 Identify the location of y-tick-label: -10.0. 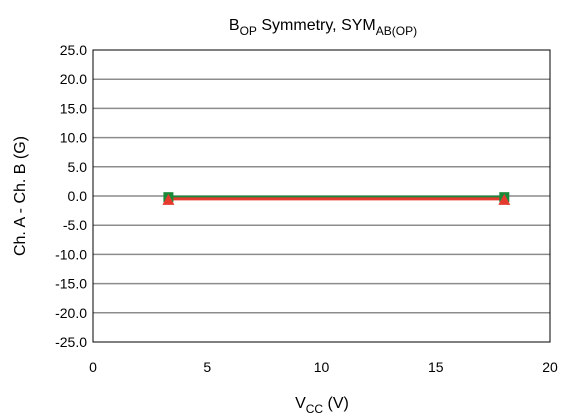
(71, 254).